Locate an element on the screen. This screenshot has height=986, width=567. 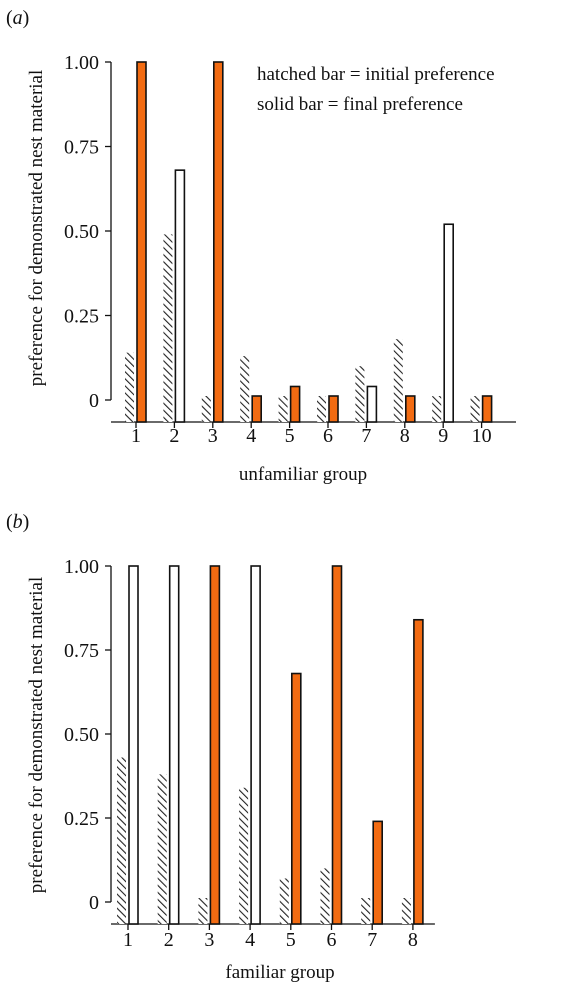
panel-b-label: (b) is located at coordinates (17, 522).